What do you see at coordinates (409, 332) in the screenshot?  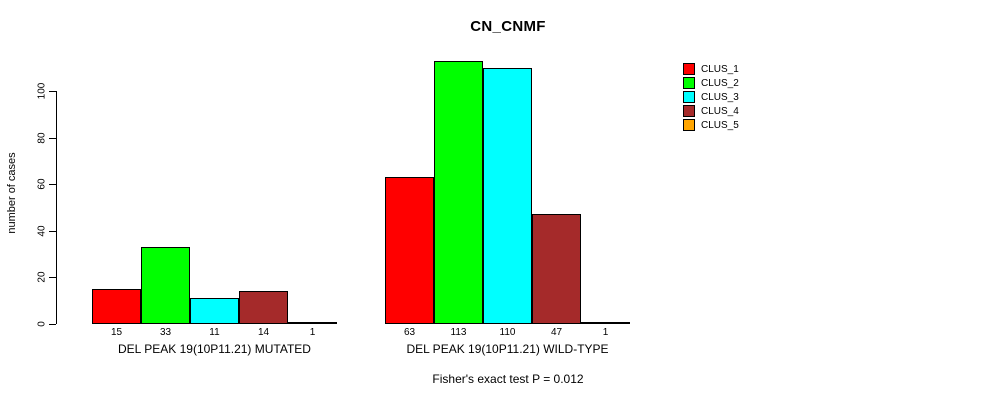 I see `bar-value-label: 63` at bounding box center [409, 332].